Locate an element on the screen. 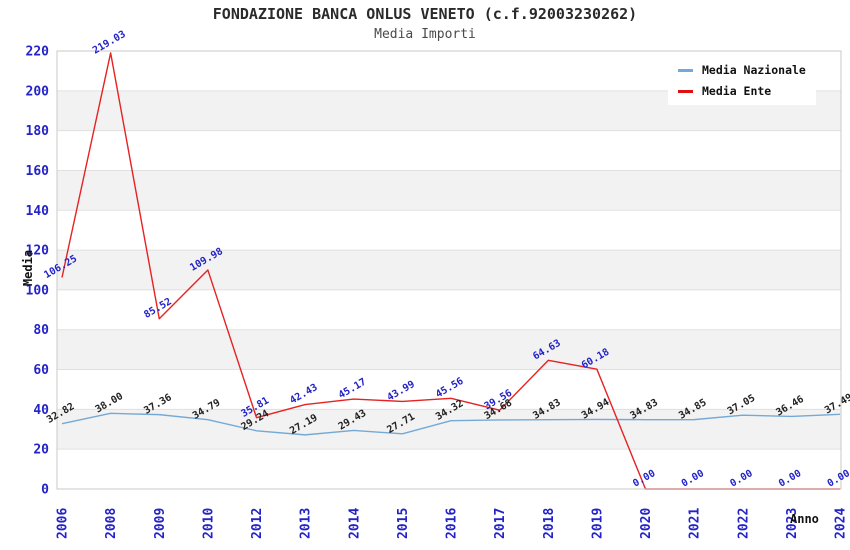 The height and width of the screenshot is (550, 850). y-tick-label: 180 is located at coordinates (38, 131).